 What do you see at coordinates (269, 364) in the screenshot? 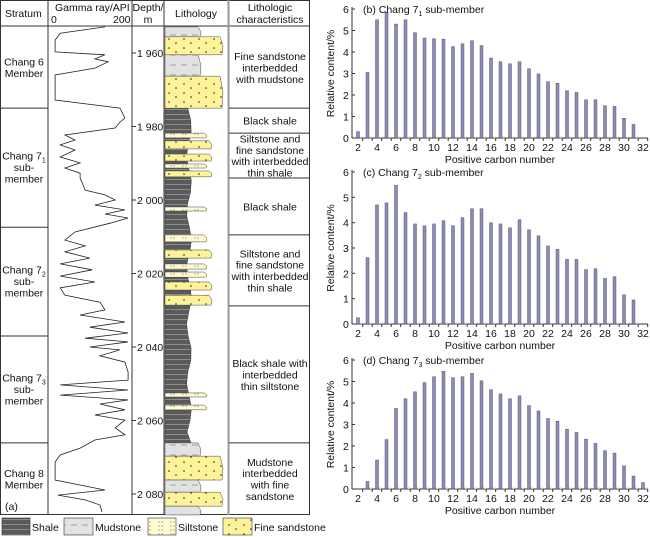
I see `characteristics-label: Black shale with` at bounding box center [269, 364].